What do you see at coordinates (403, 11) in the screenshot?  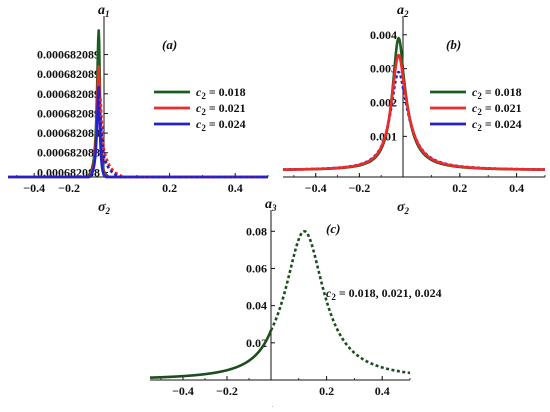 I see `y-axis-name: a2` at bounding box center [403, 11].